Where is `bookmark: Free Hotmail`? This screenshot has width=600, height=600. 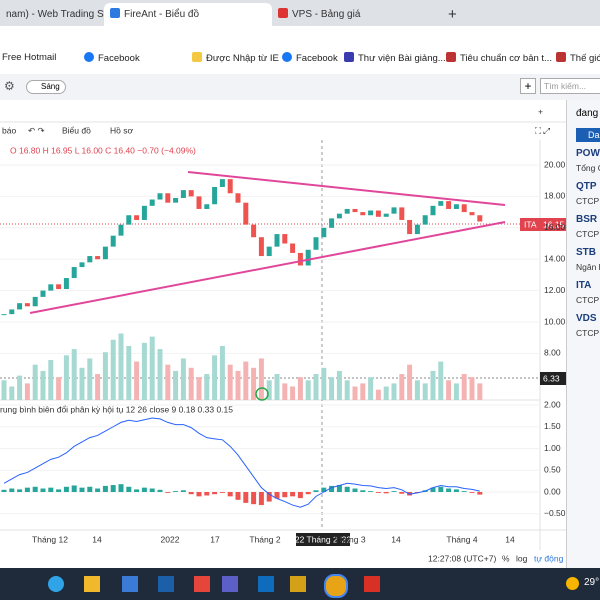
bookmark: Free Hotmail is located at coordinates (29, 57).